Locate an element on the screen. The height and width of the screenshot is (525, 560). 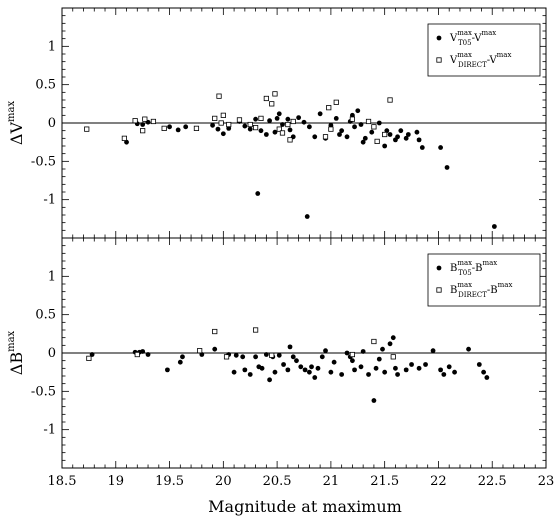
top-y-tick-label: 0 is located at coordinates (52, 123).